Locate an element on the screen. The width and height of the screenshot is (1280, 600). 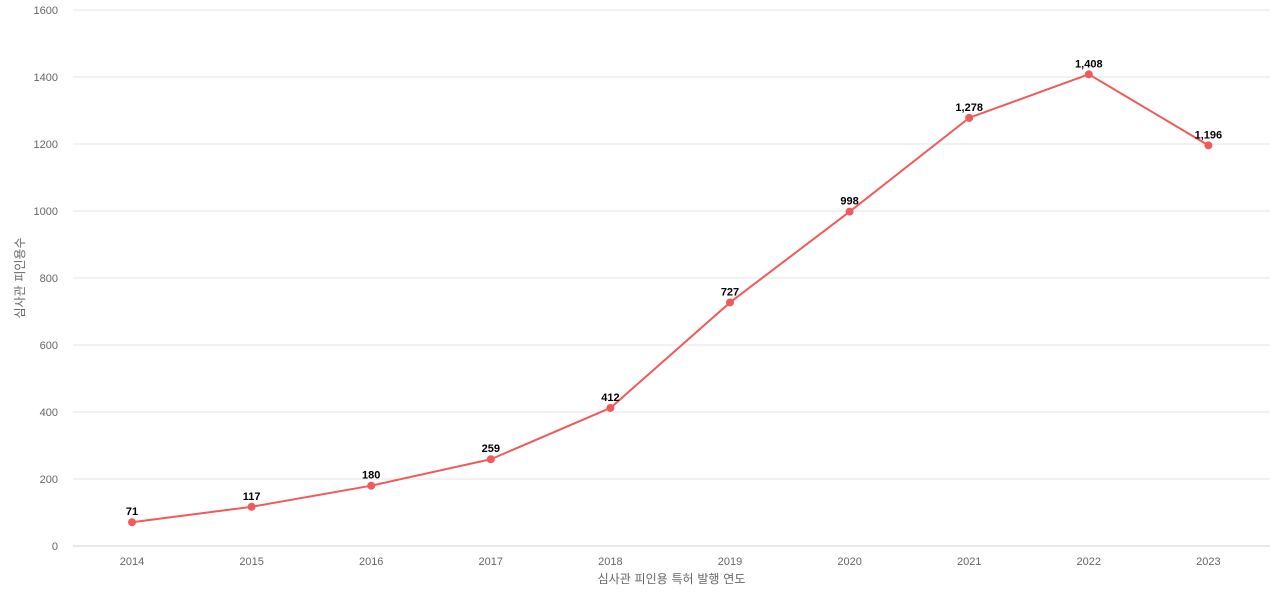
x-tick-label: 2017 is located at coordinates (491, 562).